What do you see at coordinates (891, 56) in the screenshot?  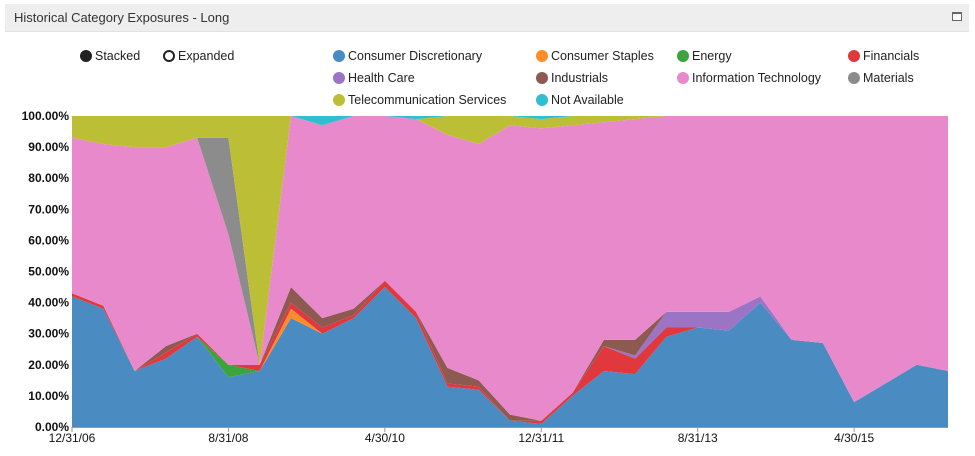 I see `legend-label: Financials` at bounding box center [891, 56].